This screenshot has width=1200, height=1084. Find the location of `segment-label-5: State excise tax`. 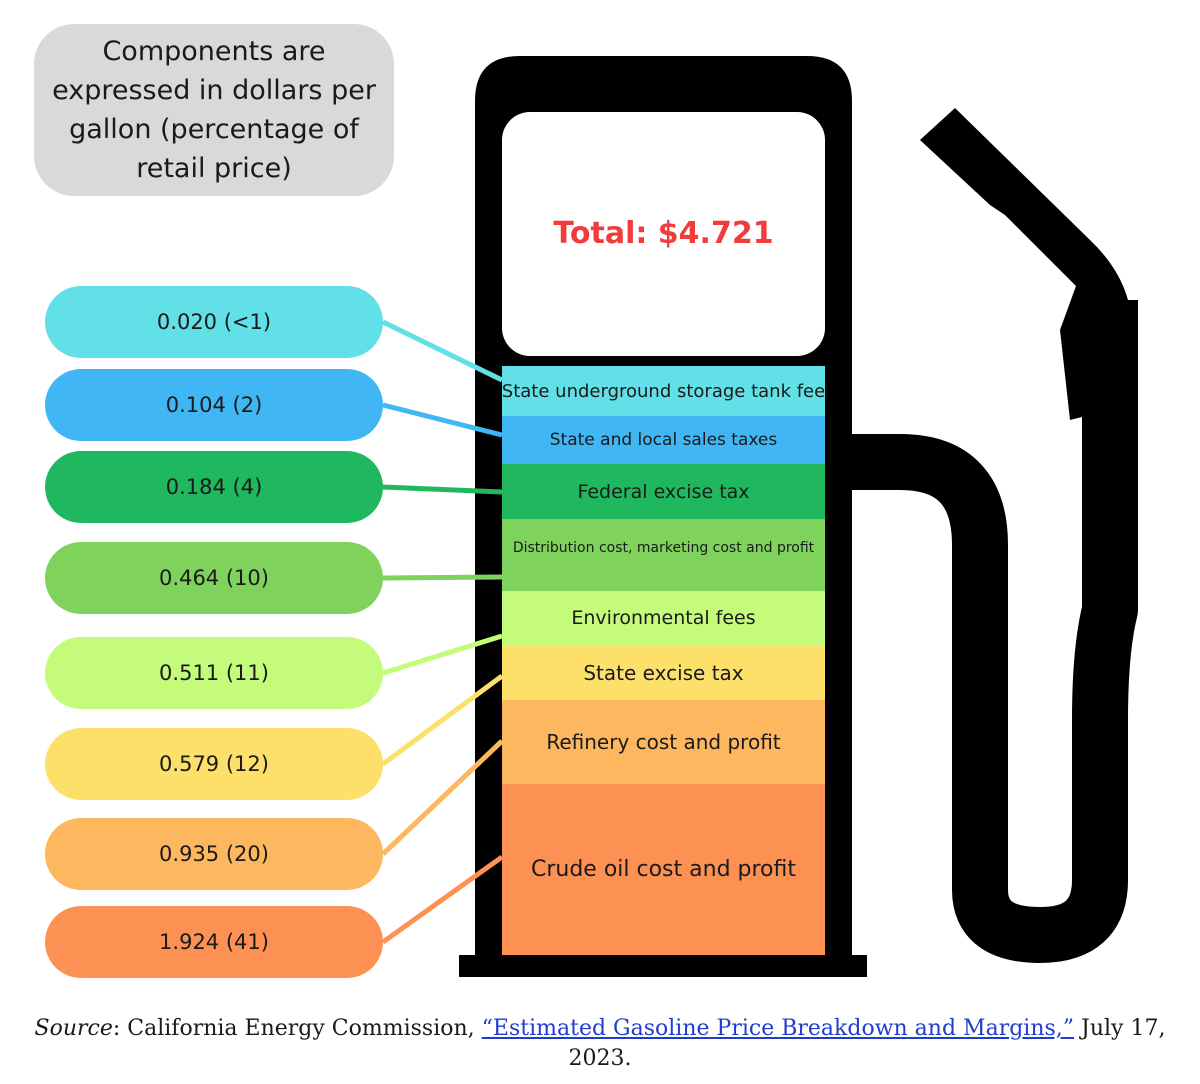

segment-label-5: State excise tax is located at coordinates (663, 672).